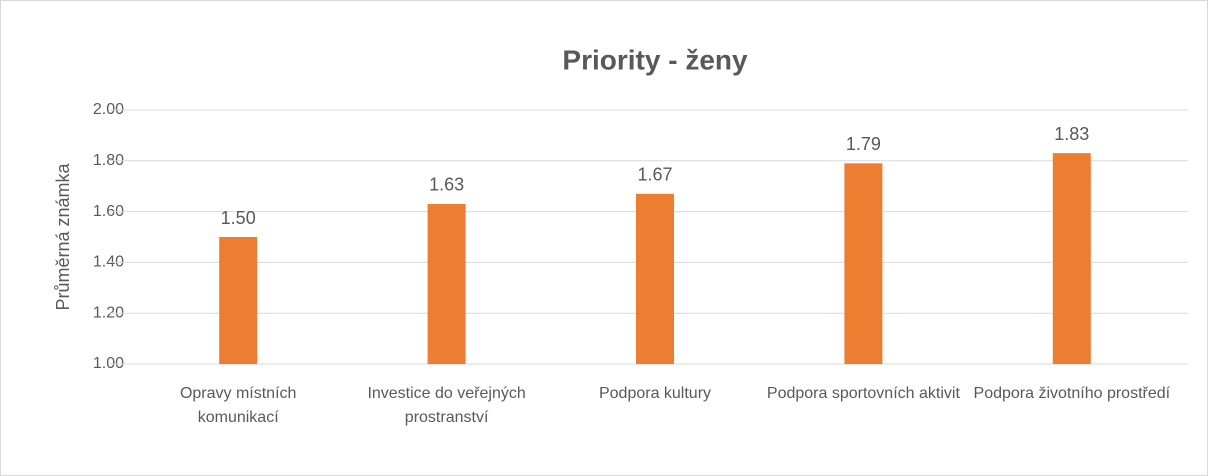 The height and width of the screenshot is (476, 1208). What do you see at coordinates (655, 59) in the screenshot?
I see `chart-title: Priority - ženy` at bounding box center [655, 59].